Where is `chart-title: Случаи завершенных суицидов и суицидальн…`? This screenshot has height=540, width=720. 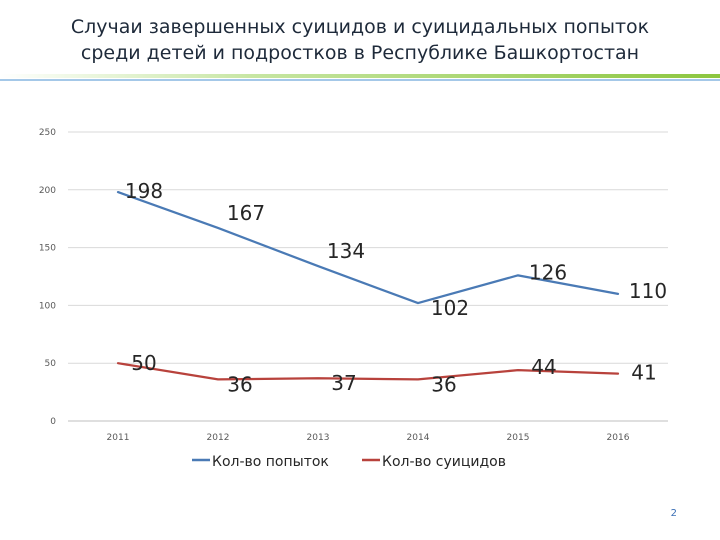 chart-title: Случаи завершенных суицидов и суицидальн… is located at coordinates (360, 40).